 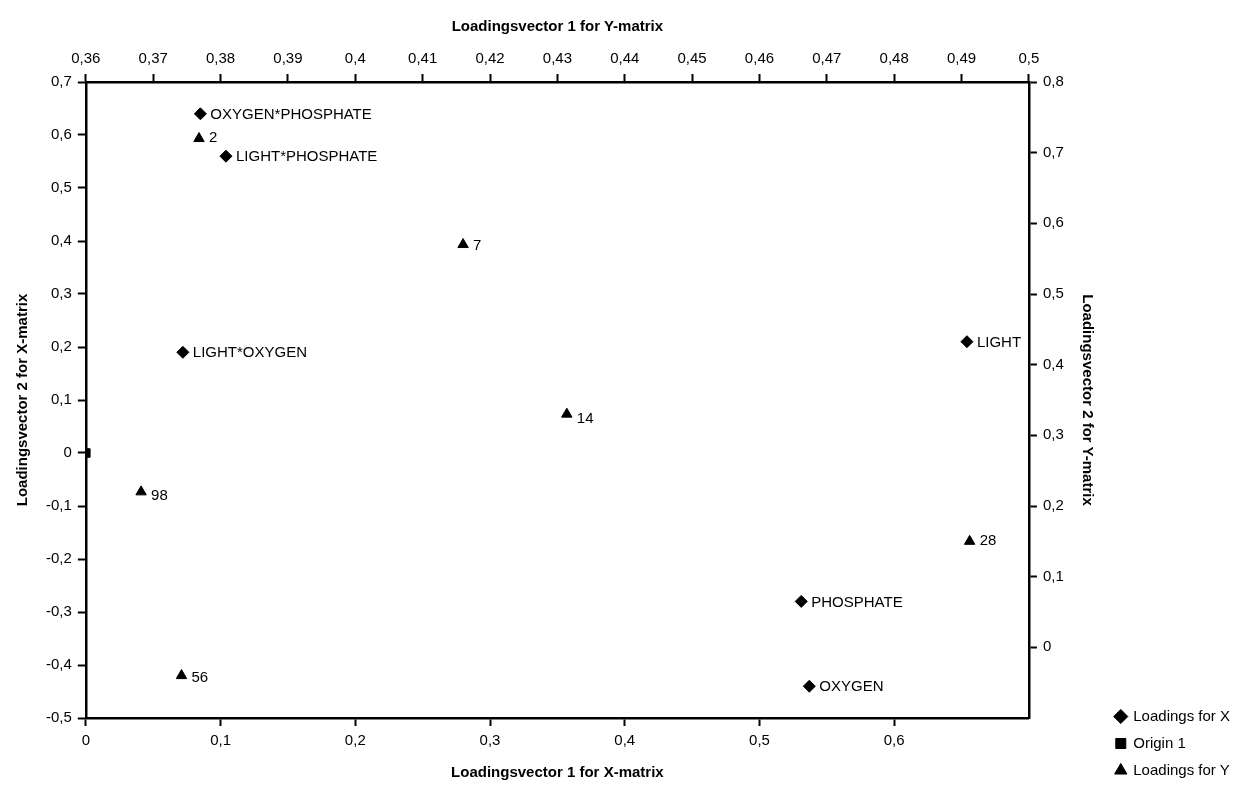 What do you see at coordinates (999, 341) in the screenshot?
I see `annotation: LIGHT` at bounding box center [999, 341].